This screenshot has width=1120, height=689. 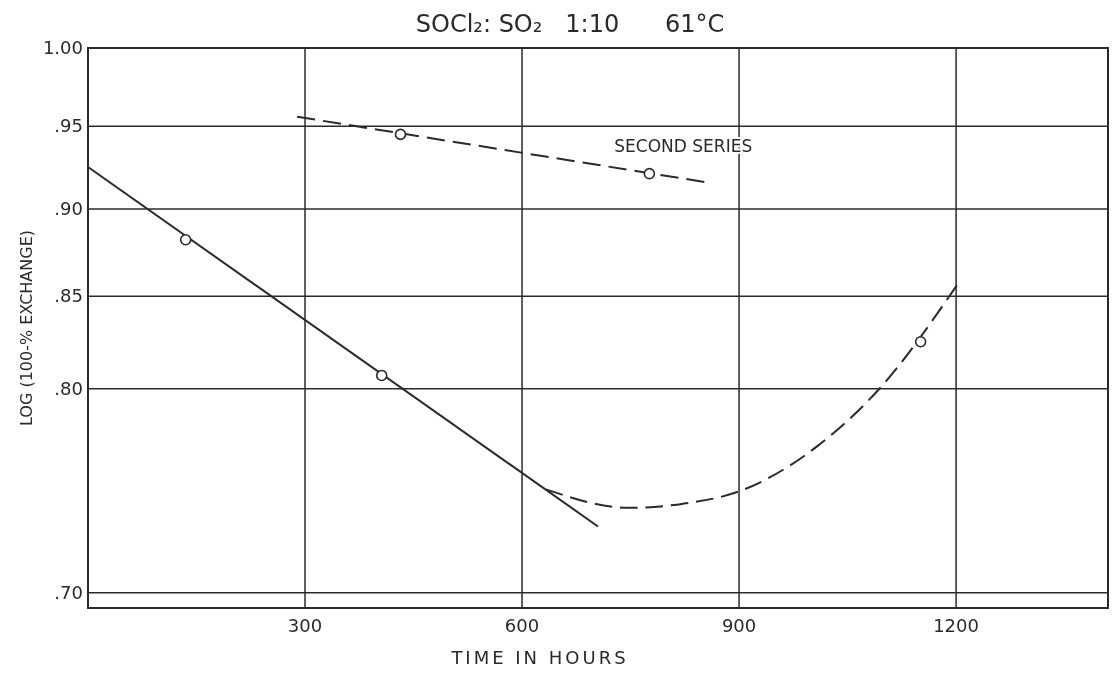 What do you see at coordinates (522, 625) in the screenshot?
I see `x-tick-label: 600` at bounding box center [522, 625].